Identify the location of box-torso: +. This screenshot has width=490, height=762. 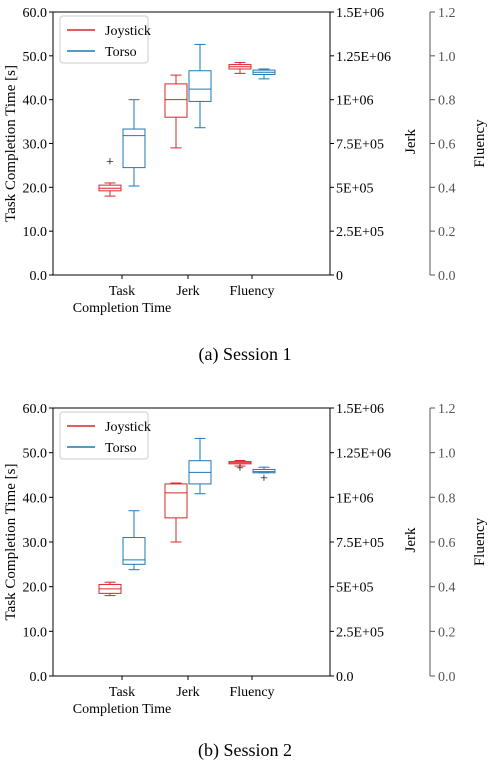
(264, 476).